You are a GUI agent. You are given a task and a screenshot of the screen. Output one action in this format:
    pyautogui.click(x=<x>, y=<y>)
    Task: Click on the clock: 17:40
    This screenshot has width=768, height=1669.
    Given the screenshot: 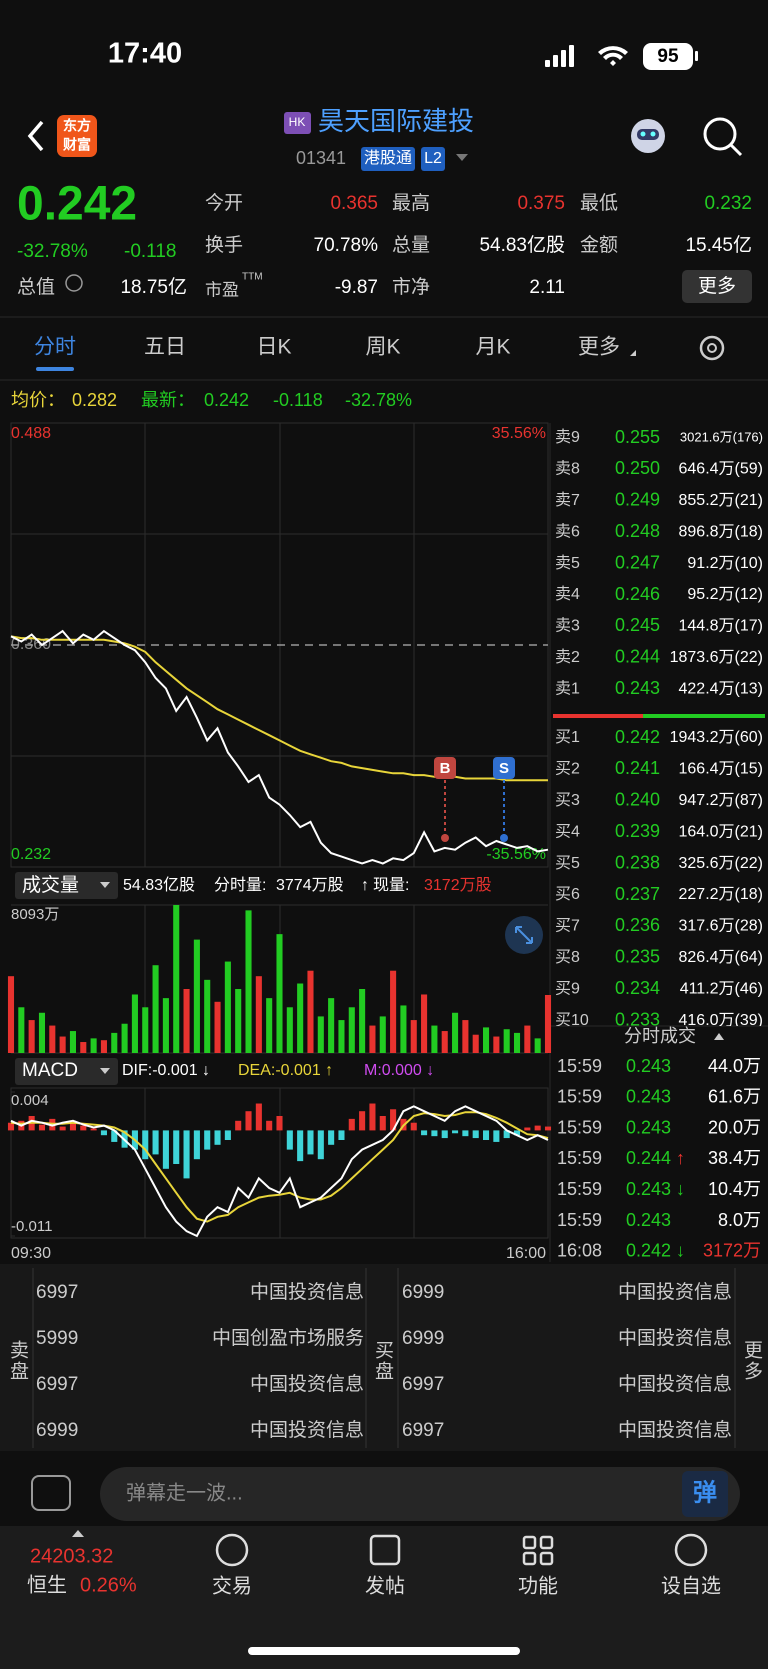 What is the action you would take?
    pyautogui.click(x=145, y=54)
    